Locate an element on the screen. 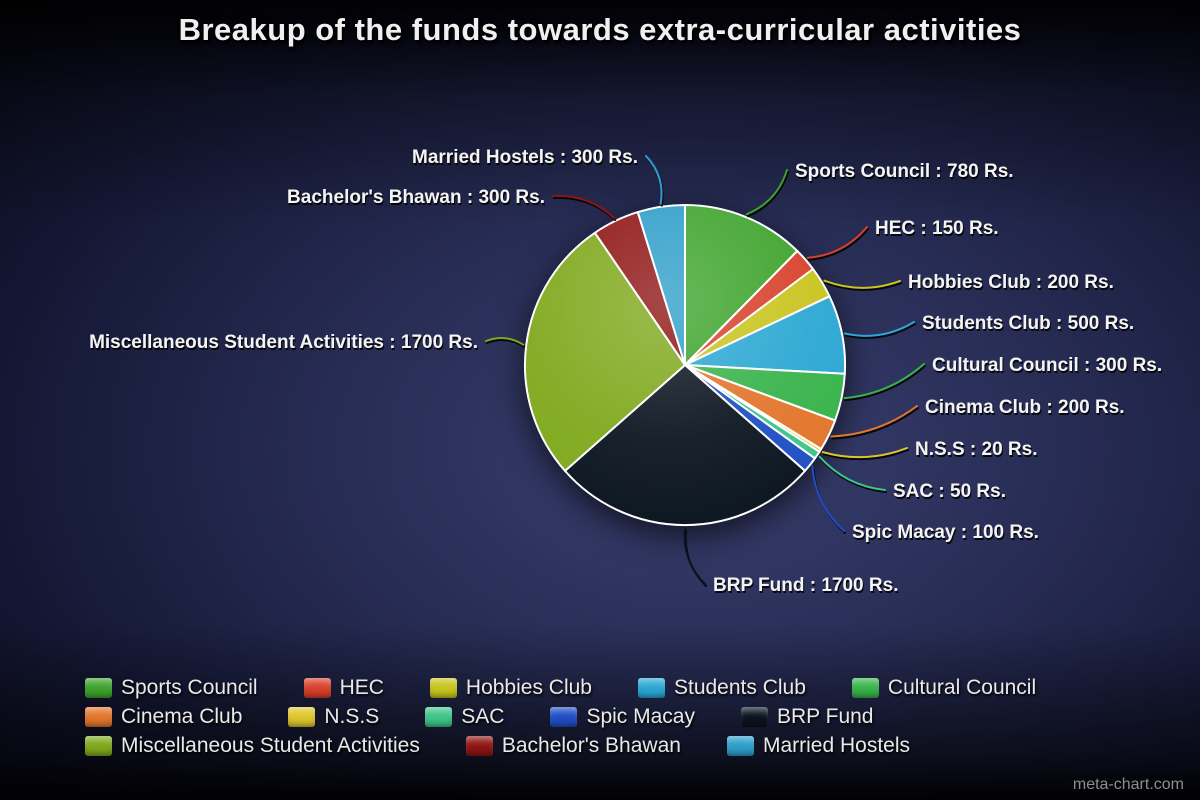  slice-callout: Hobbies Club : 200 Rs. is located at coordinates (1011, 282).